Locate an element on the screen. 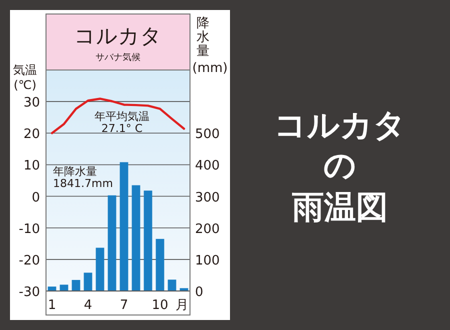  y-tick-label: -10 is located at coordinates (29, 229).